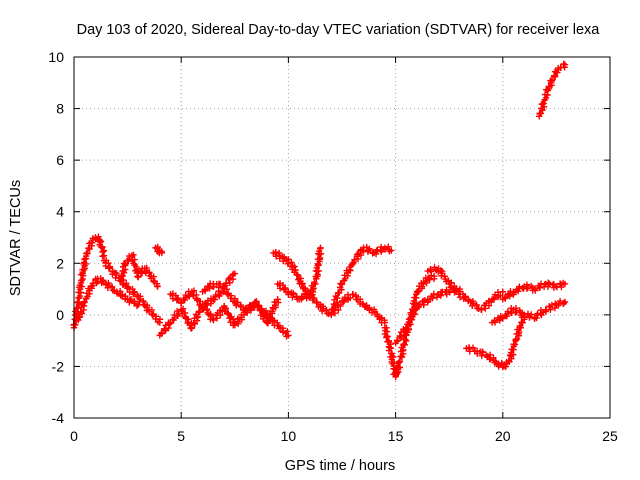  I want to click on series-track-j, so click(331, 303).